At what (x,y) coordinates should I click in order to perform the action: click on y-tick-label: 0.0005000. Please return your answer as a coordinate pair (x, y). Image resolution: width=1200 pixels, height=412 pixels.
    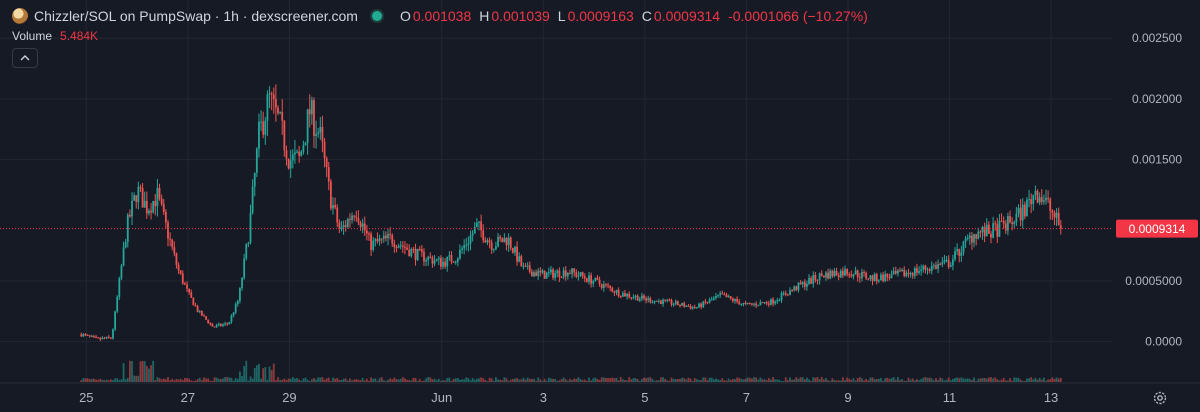
    Looking at the image, I should click on (1153, 281).